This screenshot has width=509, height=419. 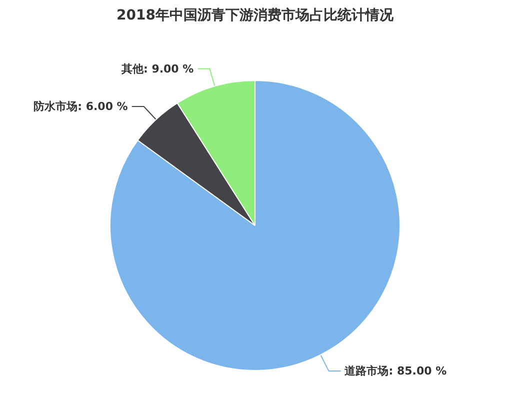 What do you see at coordinates (395, 371) in the screenshot?
I see `slice-label: 道路市场: 85.00 %` at bounding box center [395, 371].